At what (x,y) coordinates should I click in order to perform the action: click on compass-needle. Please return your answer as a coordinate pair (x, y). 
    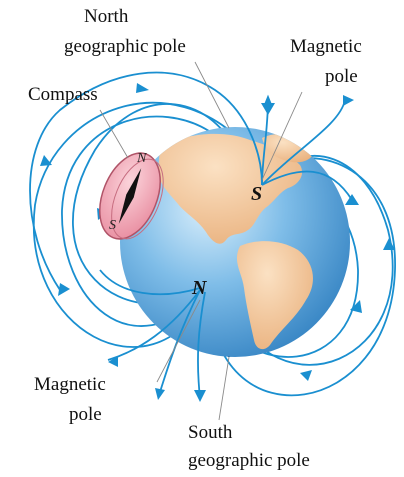
    Looking at the image, I should click on (130, 196).